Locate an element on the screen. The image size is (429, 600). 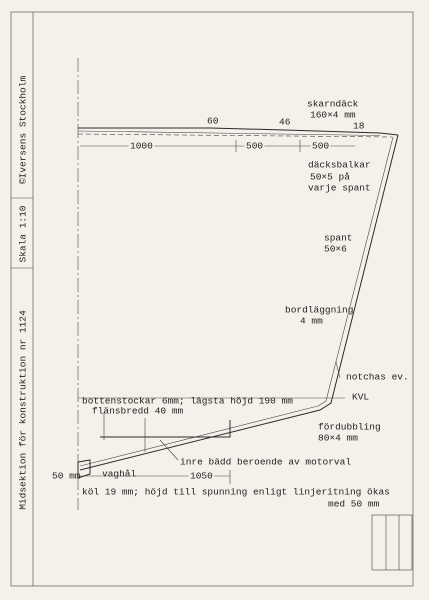
floor is located at coordinates (165, 429).